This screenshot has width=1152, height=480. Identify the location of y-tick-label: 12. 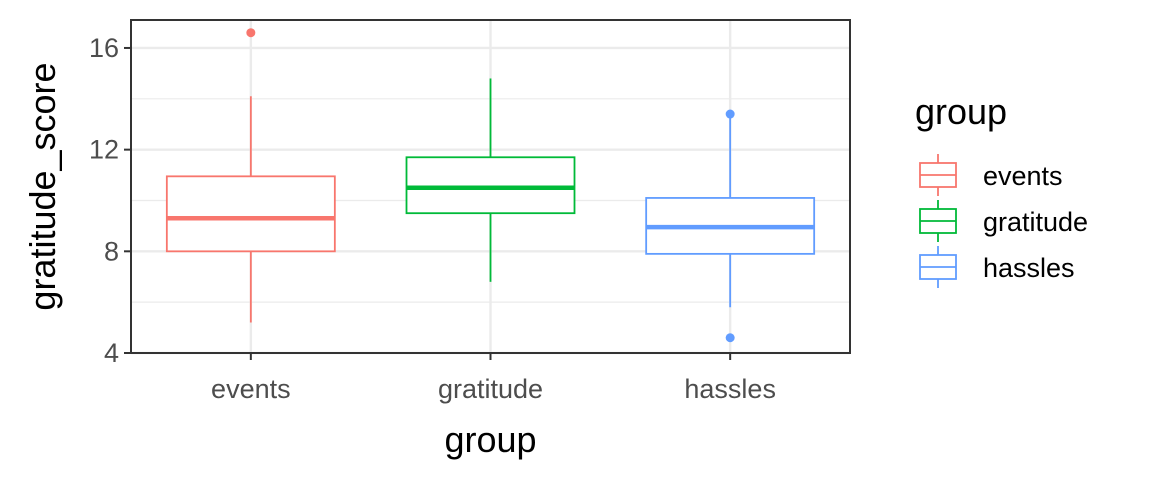
(104, 150).